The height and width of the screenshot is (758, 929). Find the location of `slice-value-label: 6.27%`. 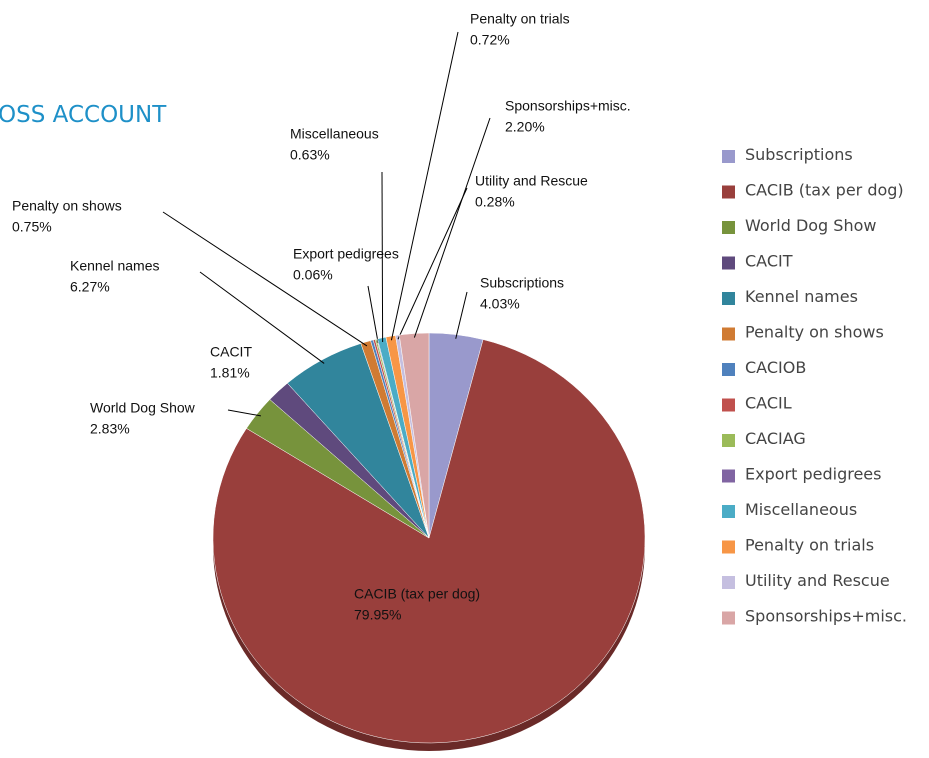

slice-value-label: 6.27% is located at coordinates (90, 286).